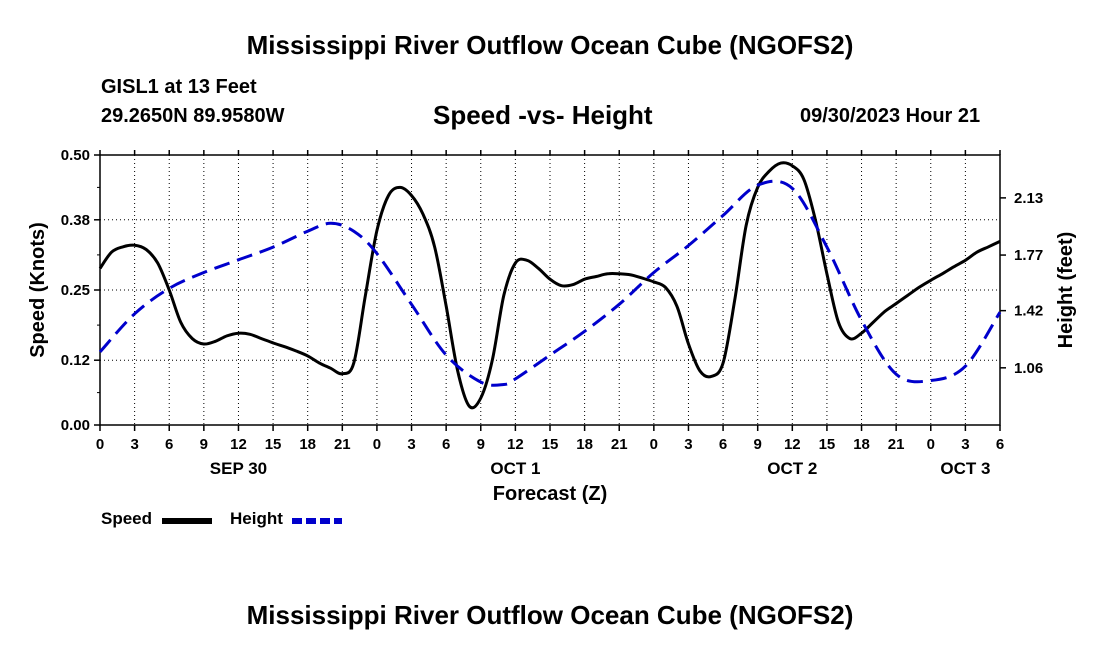 Image resolution: width=1100 pixels, height=650 pixels. I want to click on chart-subtitle: Speed -vs- Height, so click(543, 115).